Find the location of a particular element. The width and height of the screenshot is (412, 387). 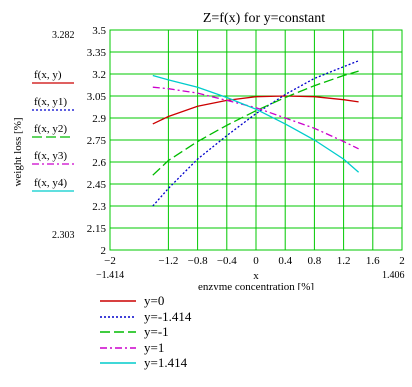

y-tick-label: 2.9 is located at coordinates (99, 119).